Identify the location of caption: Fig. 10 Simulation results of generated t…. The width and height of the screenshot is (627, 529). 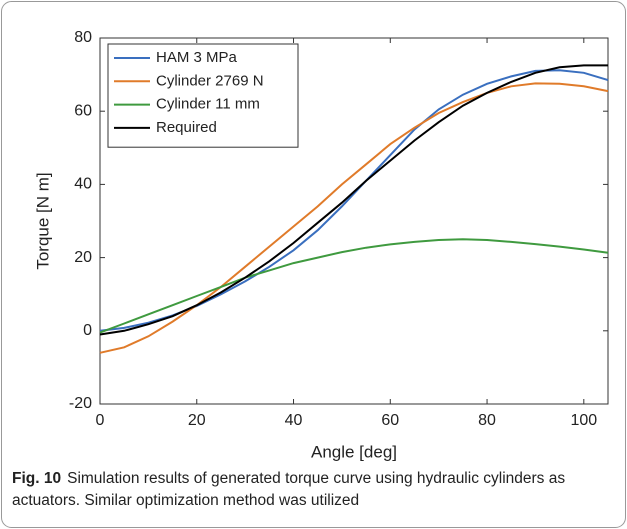
(315, 490).